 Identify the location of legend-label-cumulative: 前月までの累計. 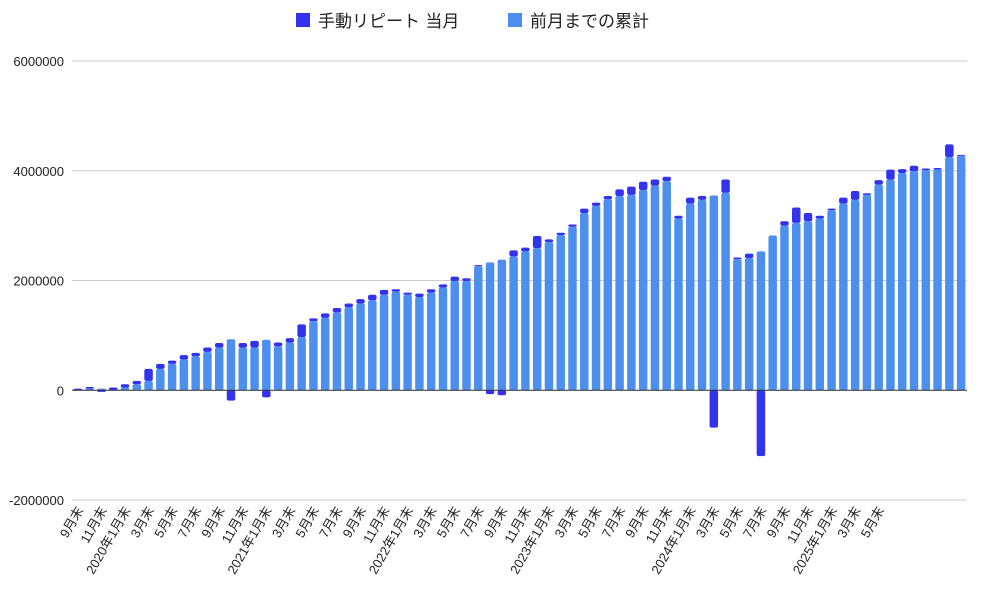
(589, 22).